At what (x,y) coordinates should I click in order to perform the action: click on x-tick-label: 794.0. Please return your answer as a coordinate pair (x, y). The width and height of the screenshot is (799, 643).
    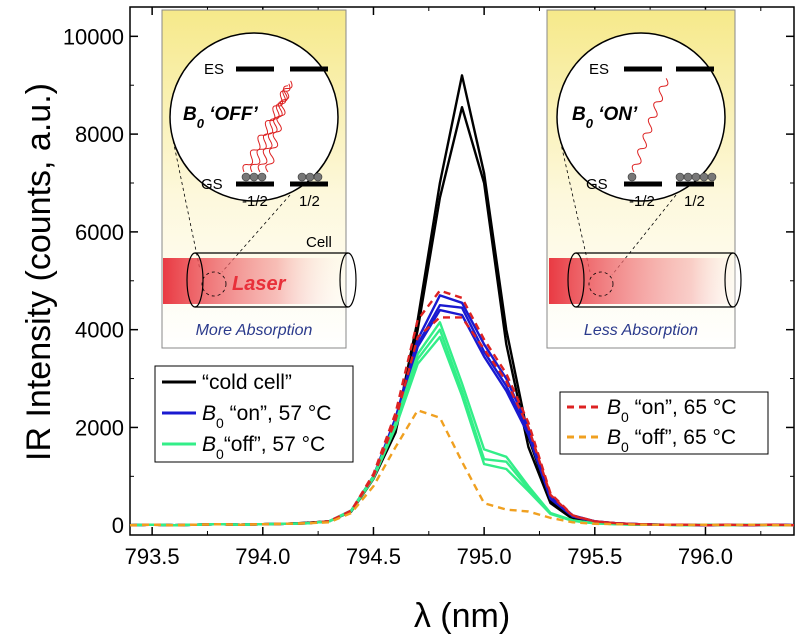
    Looking at the image, I should click on (262, 556).